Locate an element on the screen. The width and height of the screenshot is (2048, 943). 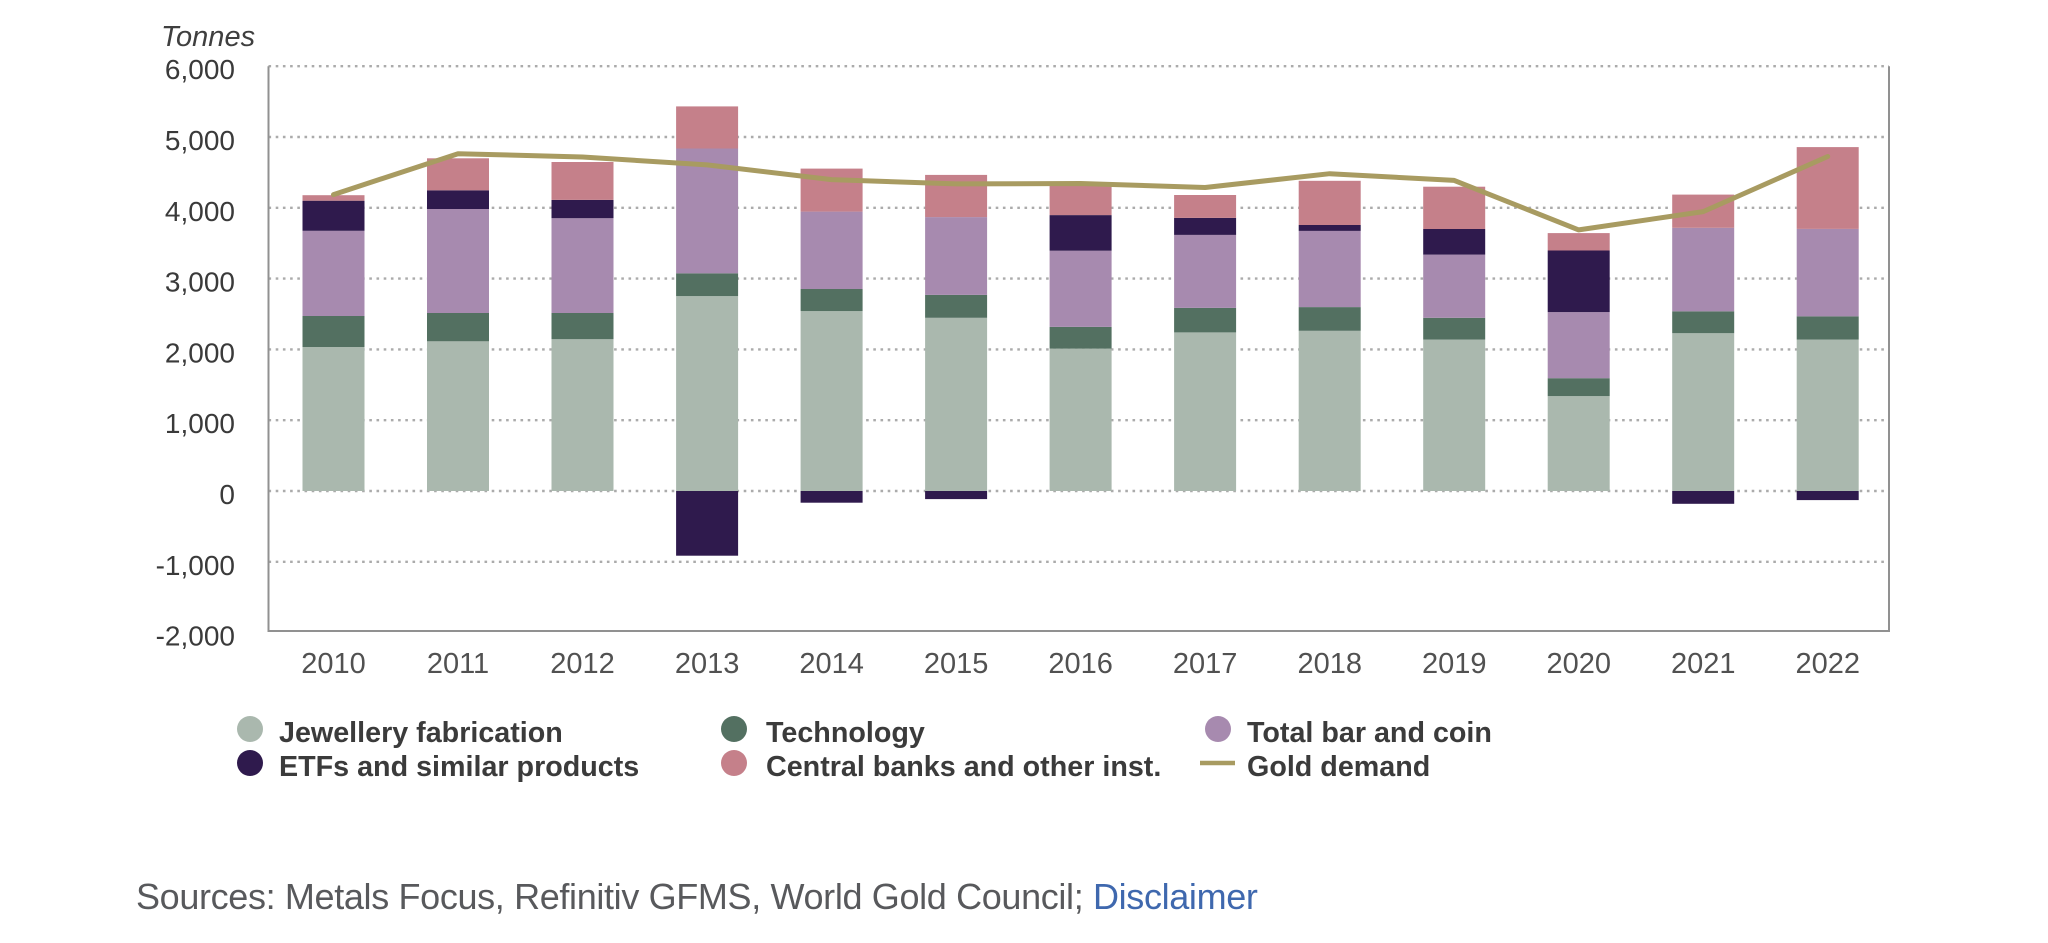
svg-text: 2,000 is located at coordinates (200, 352).